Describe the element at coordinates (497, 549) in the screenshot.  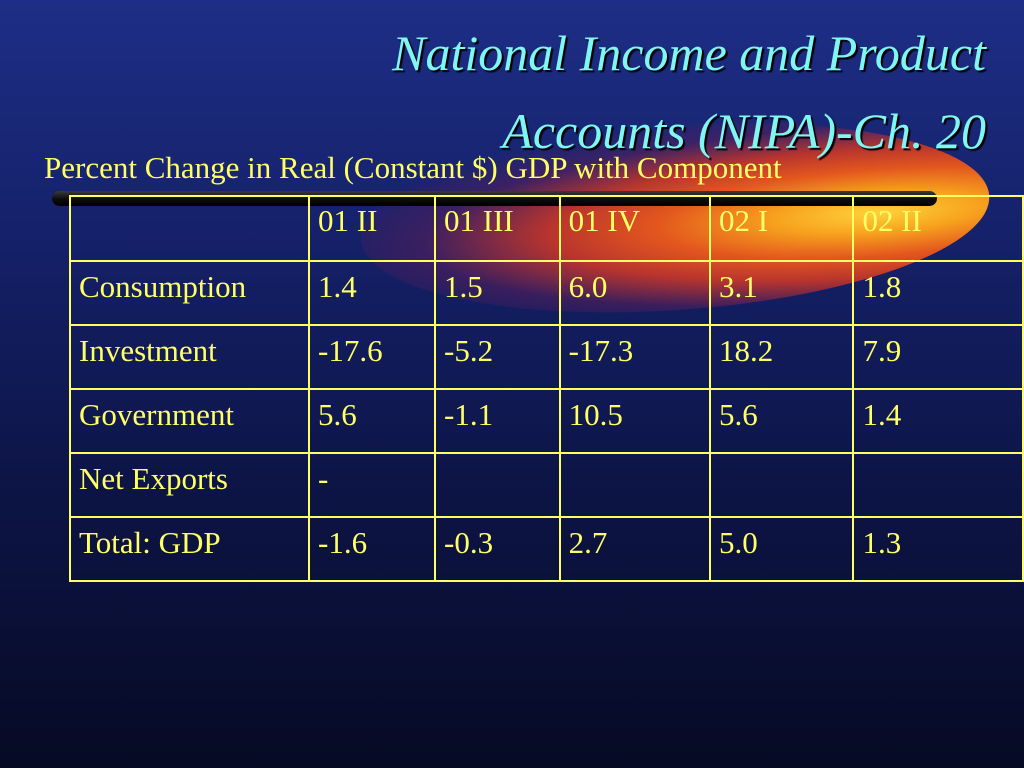
I see `table-cell: -0.3` at that location.